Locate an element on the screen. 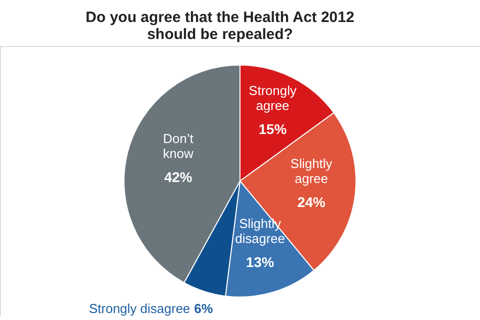 The height and width of the screenshot is (320, 480). chart-title: Do you agree that the Health Act 2012 should be repealed? is located at coordinates (220, 26).